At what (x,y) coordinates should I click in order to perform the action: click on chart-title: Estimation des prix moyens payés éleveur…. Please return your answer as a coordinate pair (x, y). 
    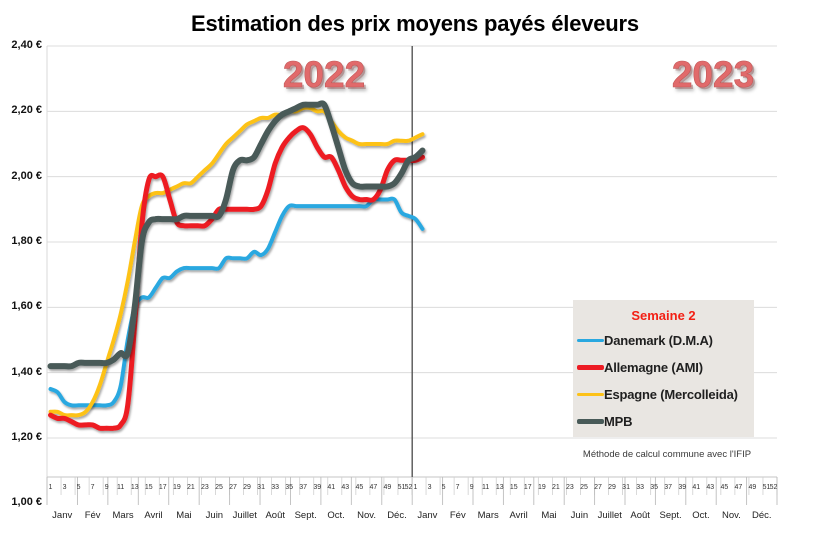
    Looking at the image, I should click on (415, 23).